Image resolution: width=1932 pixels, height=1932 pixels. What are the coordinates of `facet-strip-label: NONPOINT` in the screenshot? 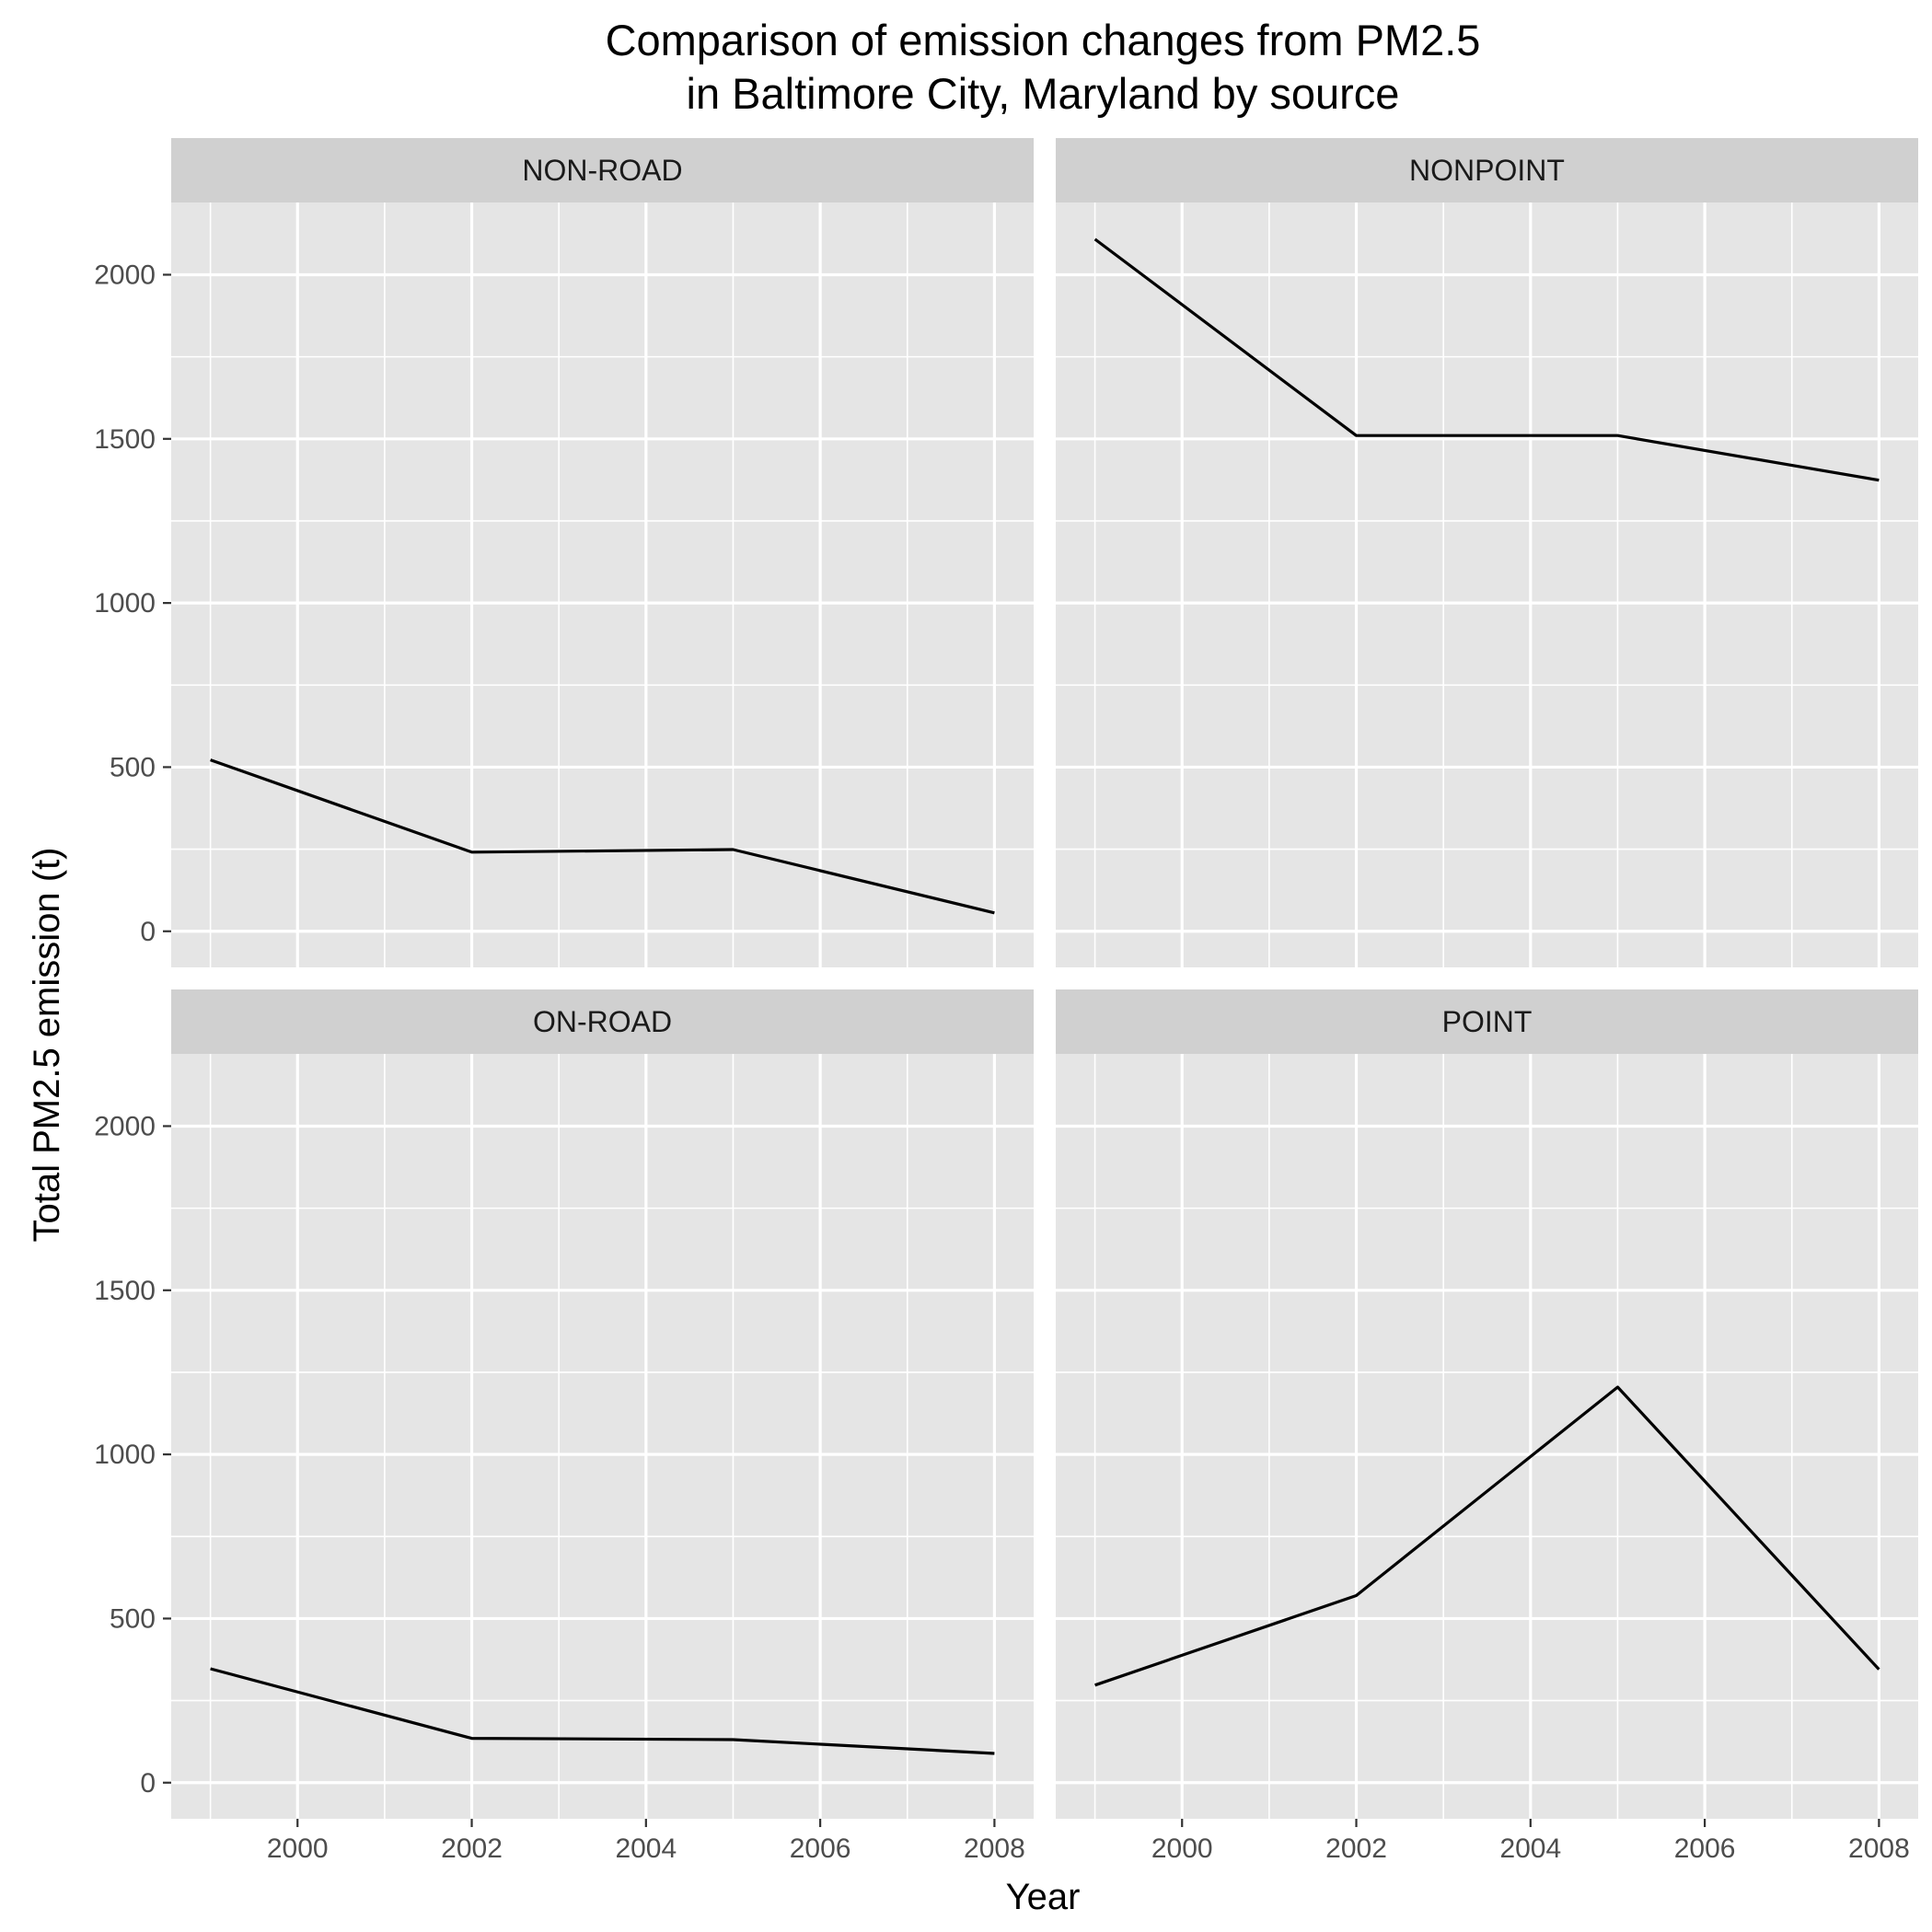 It's located at (1487, 171).